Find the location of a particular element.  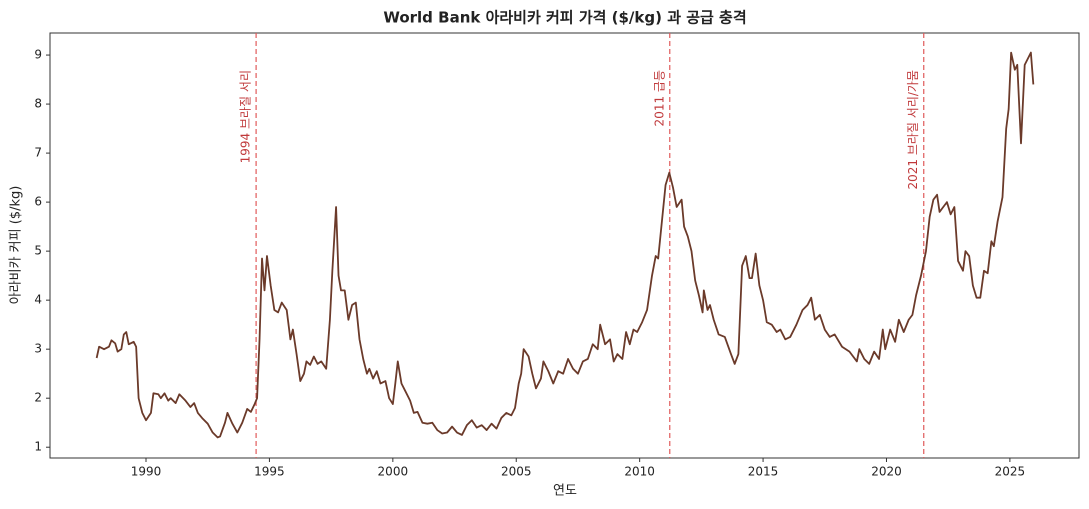

y-tick-label: 4 is located at coordinates (38, 300).